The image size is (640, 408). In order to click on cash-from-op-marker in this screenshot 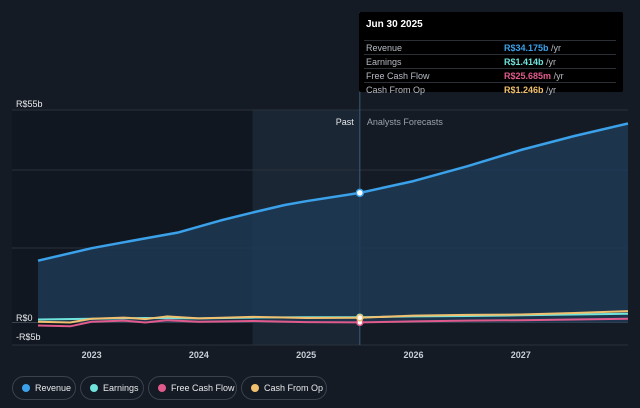, I will do `click(360, 318)`.